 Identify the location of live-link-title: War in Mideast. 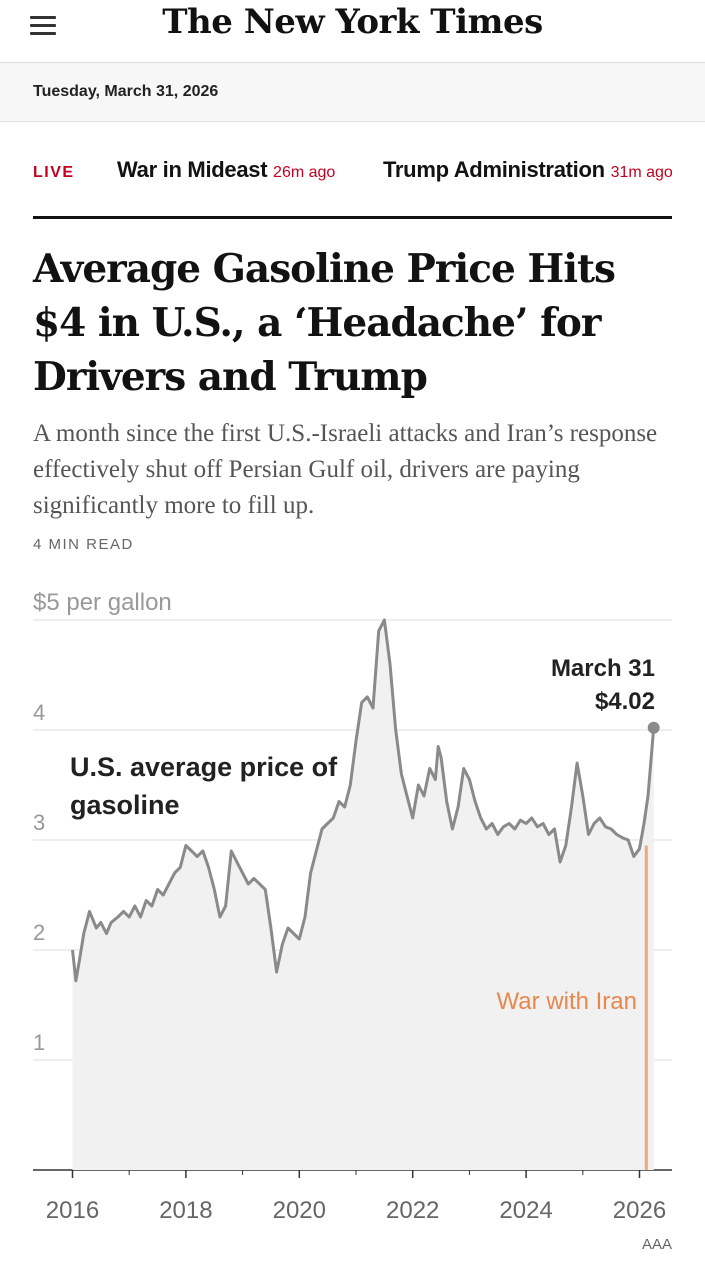
(192, 169).